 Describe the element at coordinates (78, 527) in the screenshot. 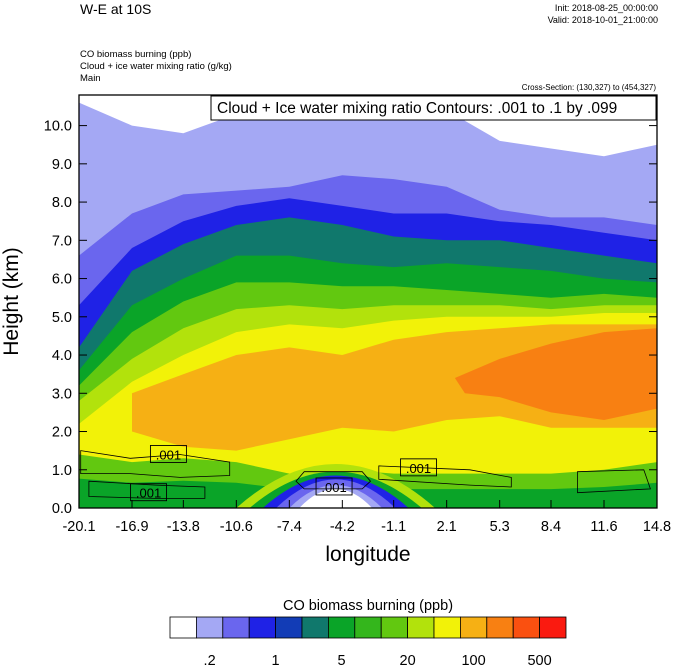

I see `x-tick-label-0: -20.1` at that location.